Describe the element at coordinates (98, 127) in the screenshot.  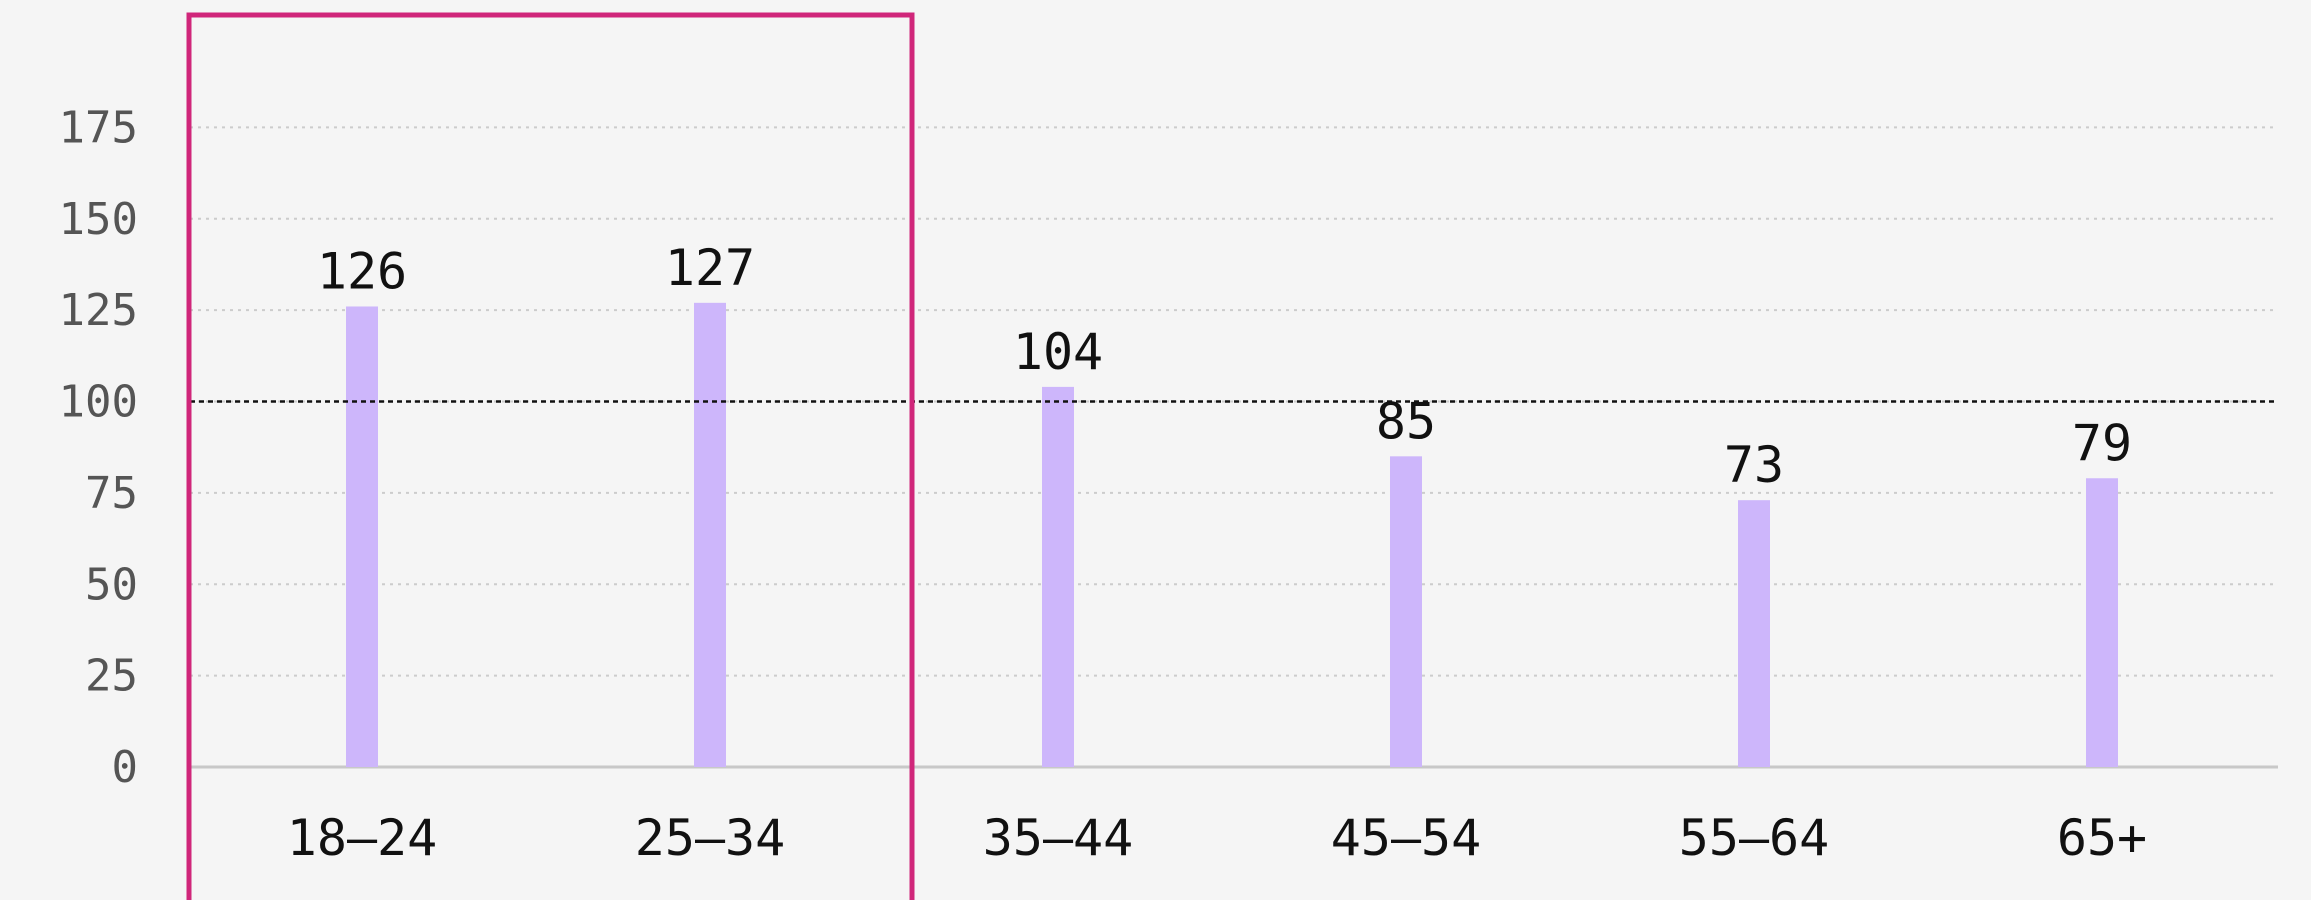
I see `y-tick-label: 175` at that location.